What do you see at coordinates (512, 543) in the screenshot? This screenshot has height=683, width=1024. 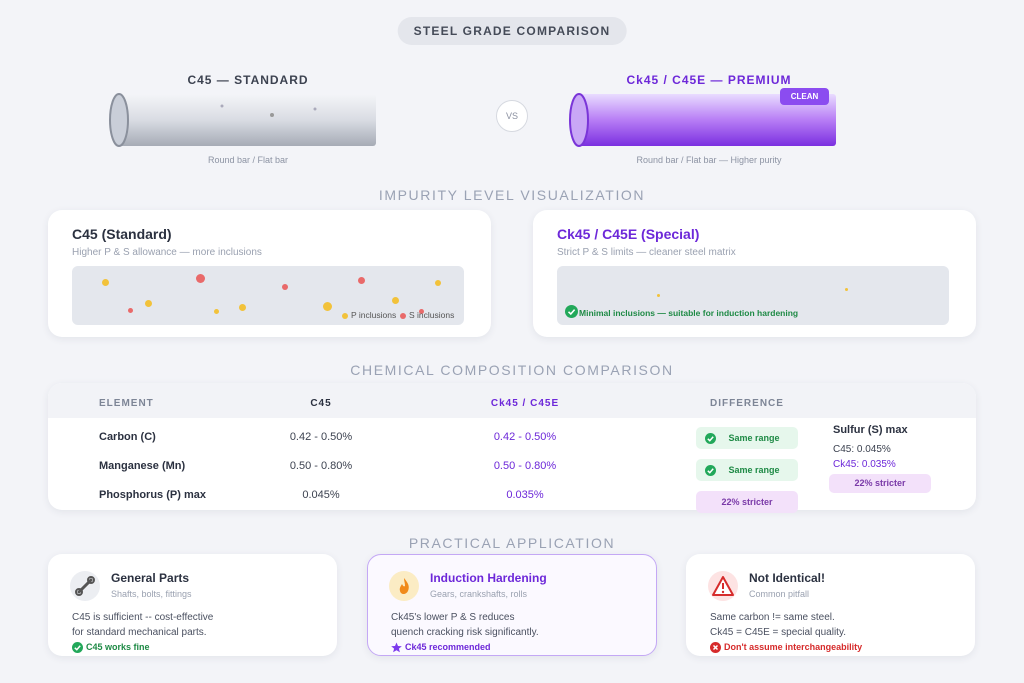 I see `section-heading: PRACTICAL APPLICATION` at bounding box center [512, 543].